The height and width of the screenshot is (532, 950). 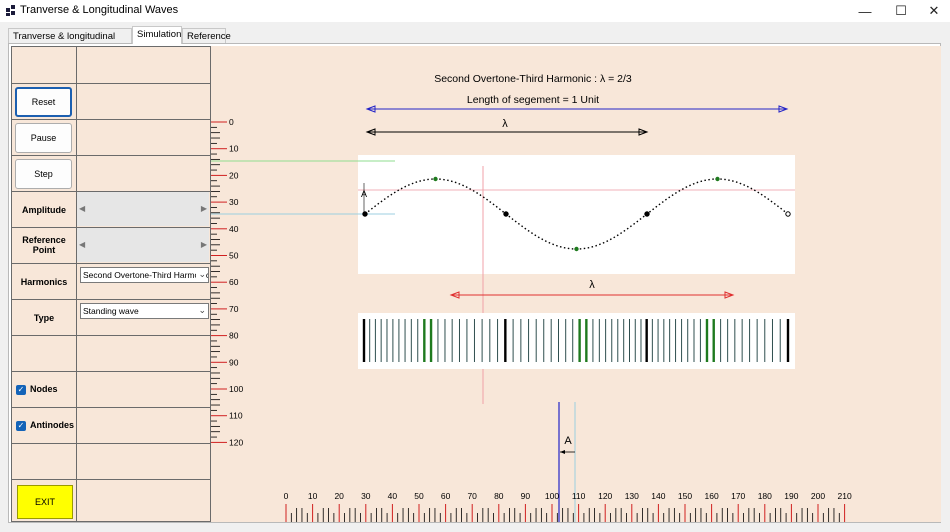 What do you see at coordinates (533, 100) in the screenshot?
I see `segment-length-label: Length of segement = 1 Unit` at bounding box center [533, 100].